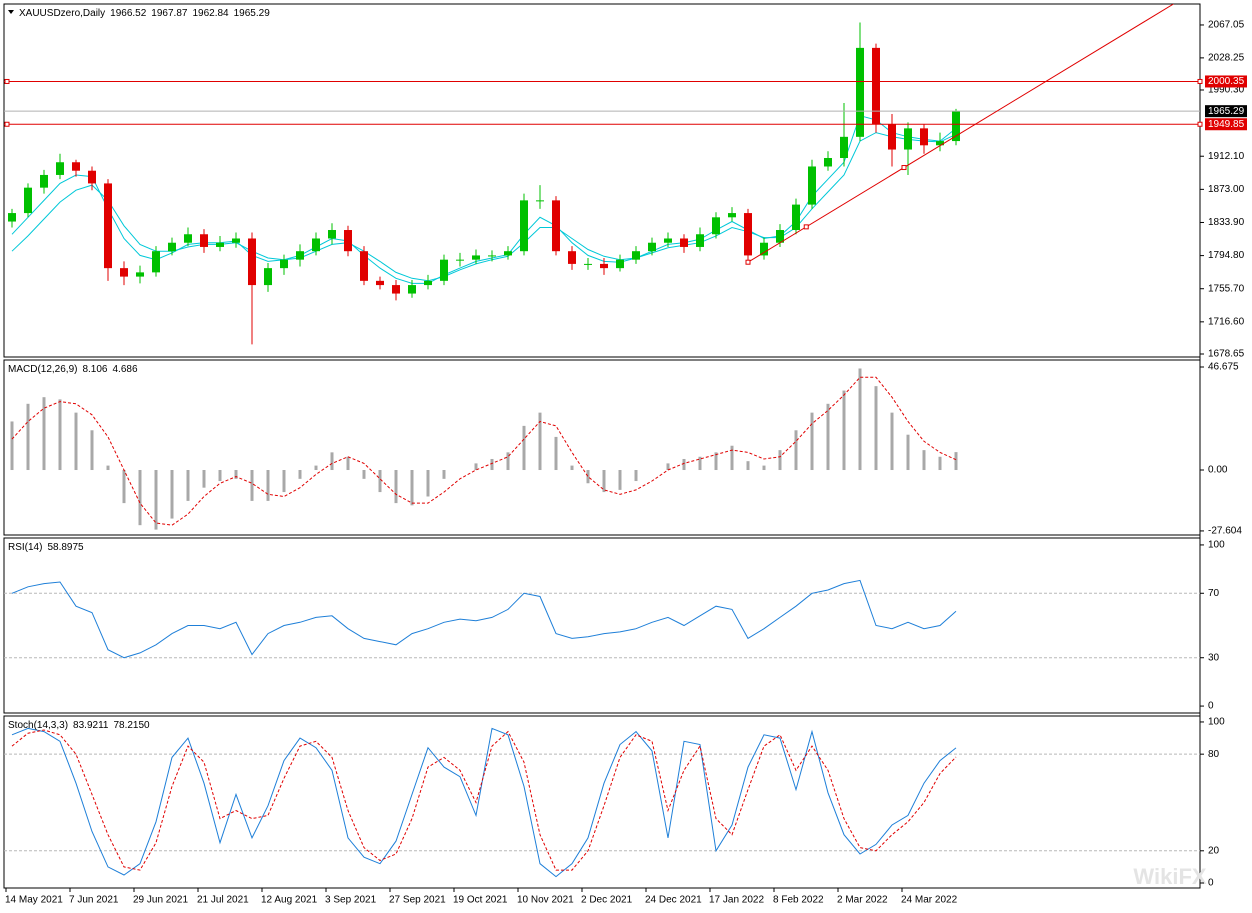 The image size is (1252, 913). I want to click on x-tick-label: 2 Mar 2022, so click(862, 900).